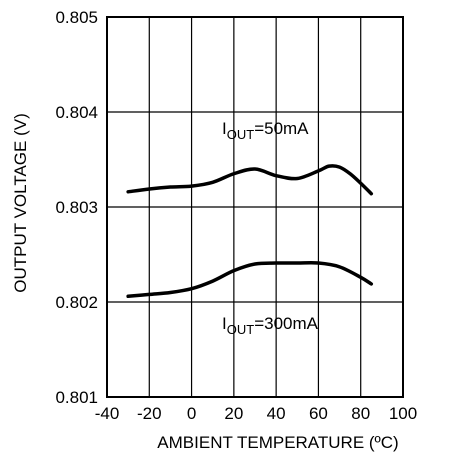 The image size is (462, 459). I want to click on y-axis-ticks: 0.801 0.802 0.803 0.804 0.805, so click(76, 207).